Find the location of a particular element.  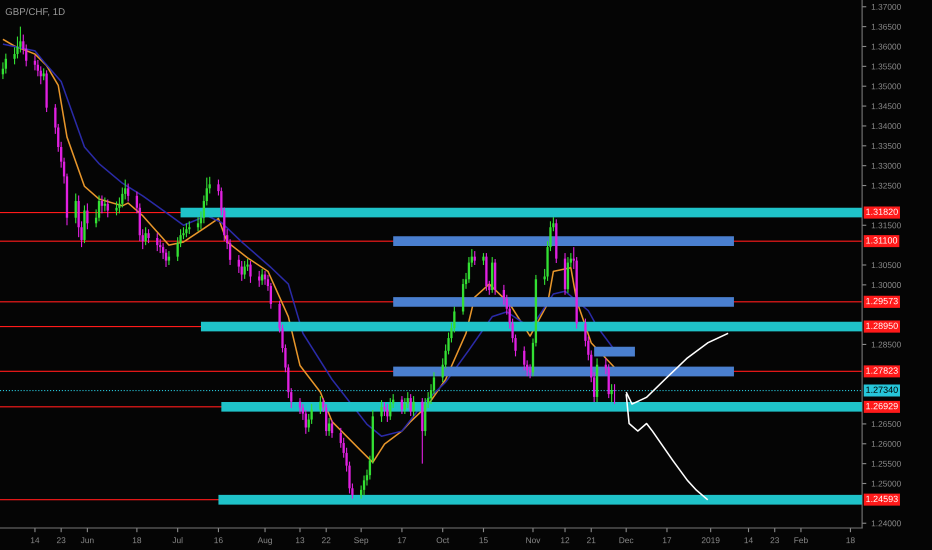

x-tick-label: Jul is located at coordinates (177, 540).